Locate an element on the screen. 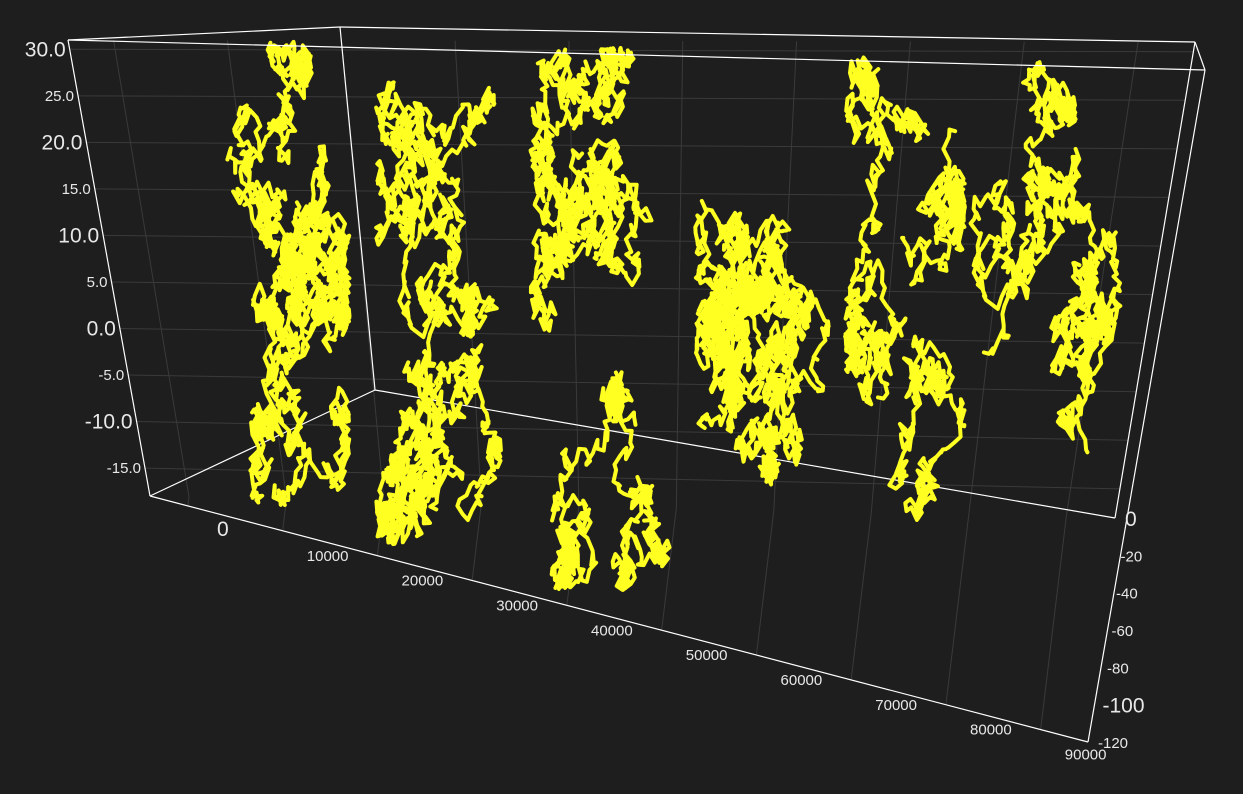 The width and height of the screenshot is (1243, 794). x-tick-label: 20000 is located at coordinates (423, 581).